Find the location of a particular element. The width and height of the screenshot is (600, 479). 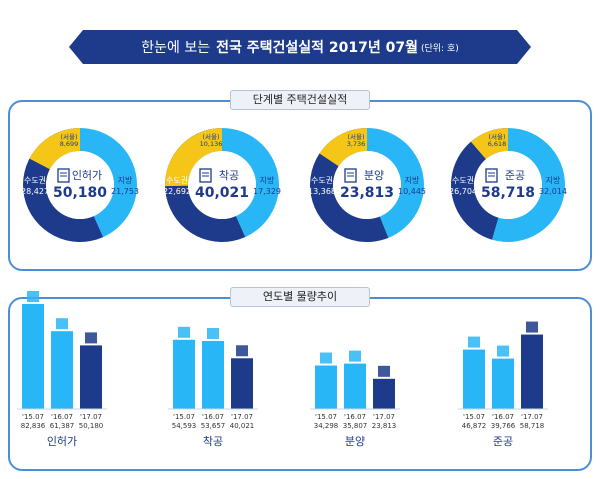

metro-value: 13,368 is located at coordinates (322, 191).